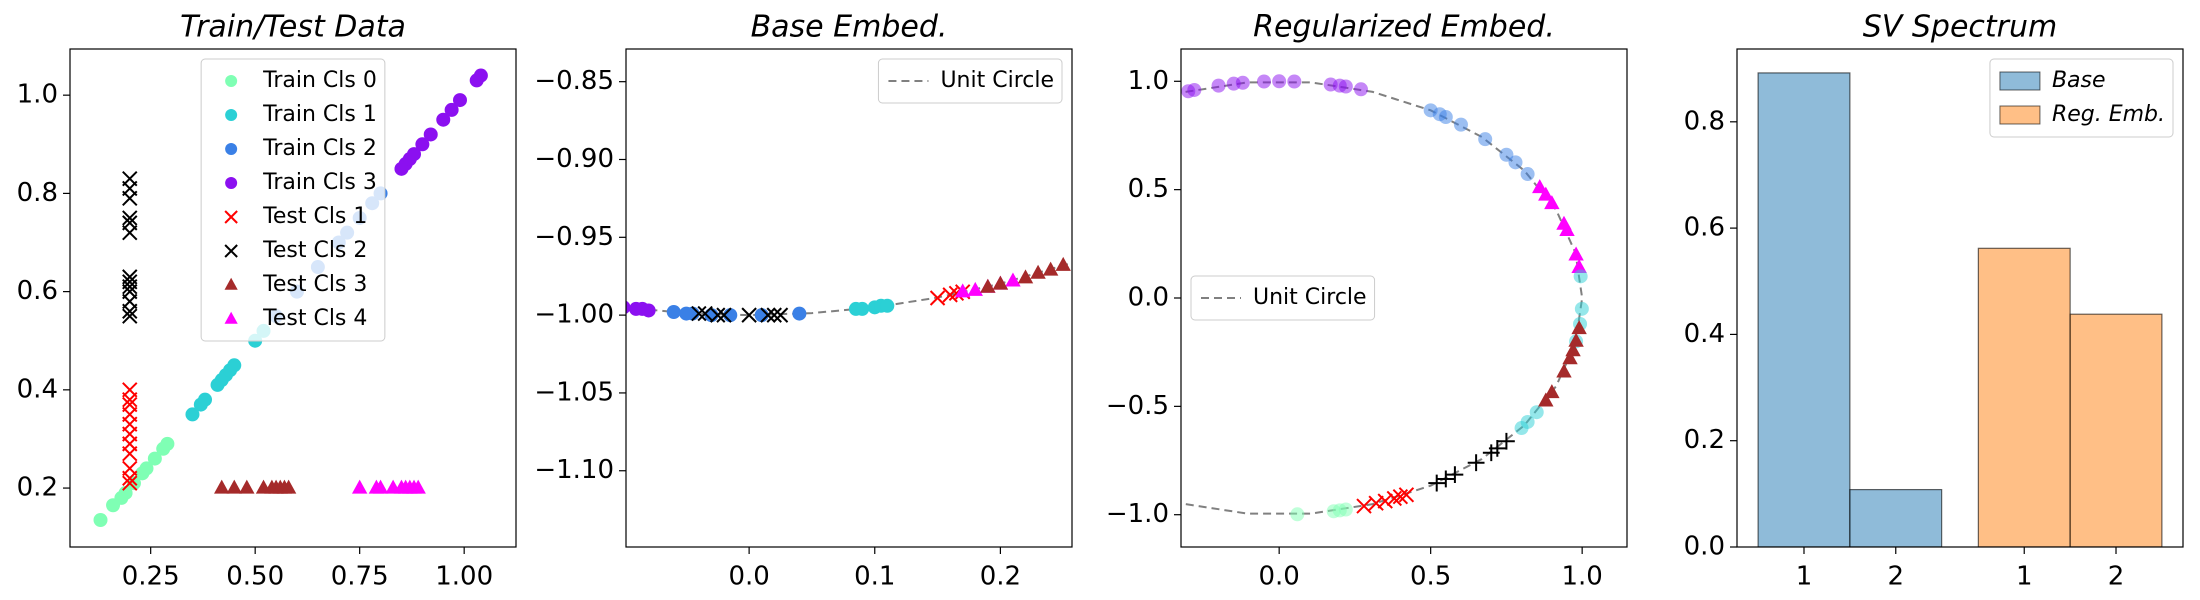 The width and height of the screenshot is (2200, 600). Describe the element at coordinates (1430, 577) in the screenshot. I see `x-tick-label: 0.5` at that location.